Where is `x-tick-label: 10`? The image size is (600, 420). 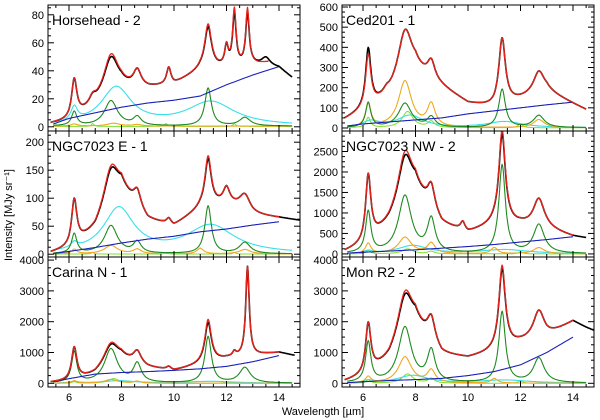
x-tick-label: 10 is located at coordinates (468, 398).